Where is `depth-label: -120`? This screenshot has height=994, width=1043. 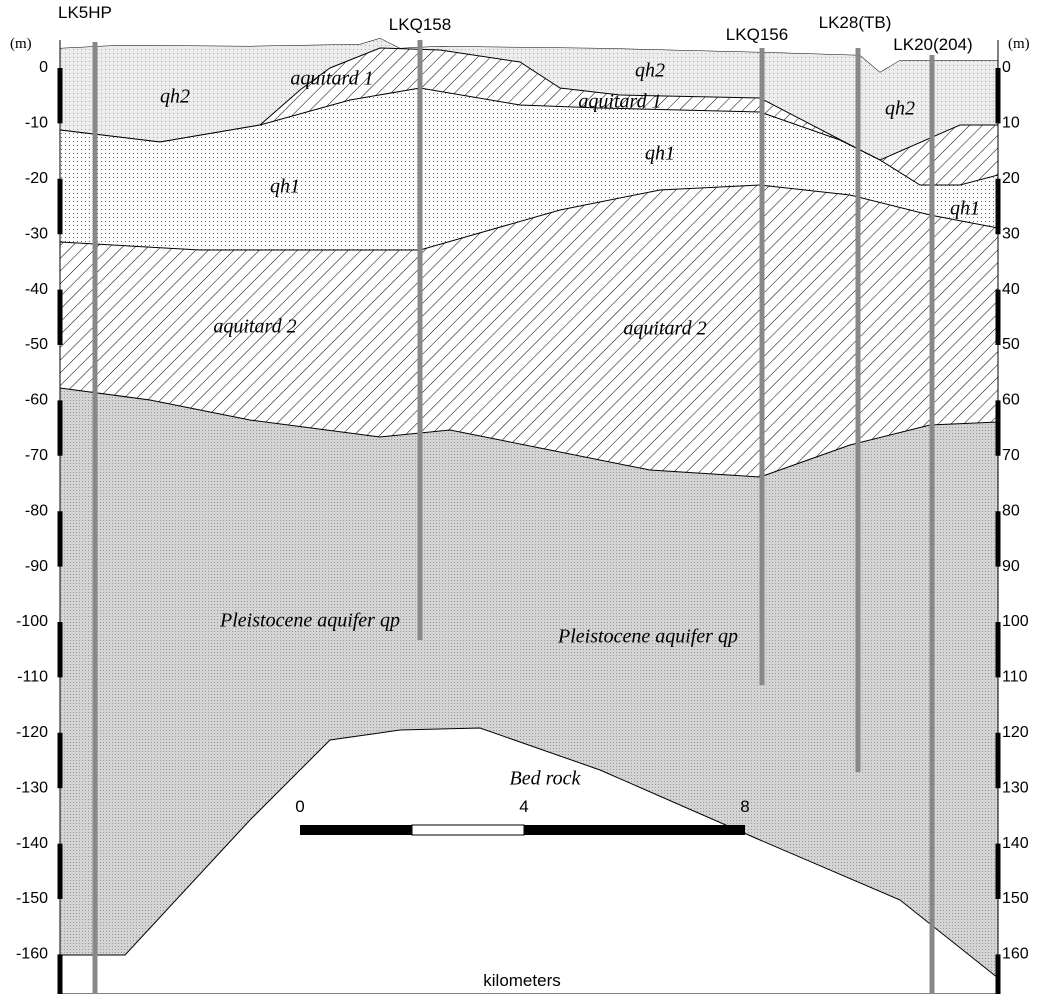
depth-label: -120 is located at coordinates (32, 732).